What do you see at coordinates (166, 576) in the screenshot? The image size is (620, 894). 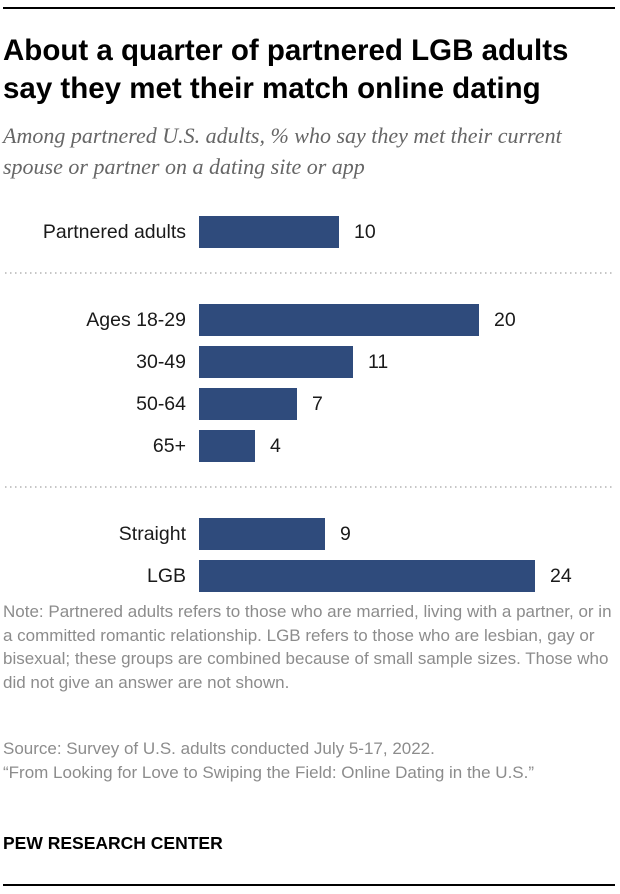 I see `category-label: LGB` at bounding box center [166, 576].